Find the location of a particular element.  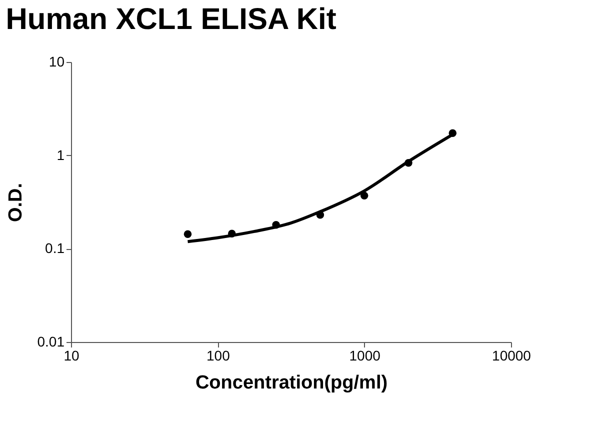

x-tick-label: 10 is located at coordinates (72, 356).